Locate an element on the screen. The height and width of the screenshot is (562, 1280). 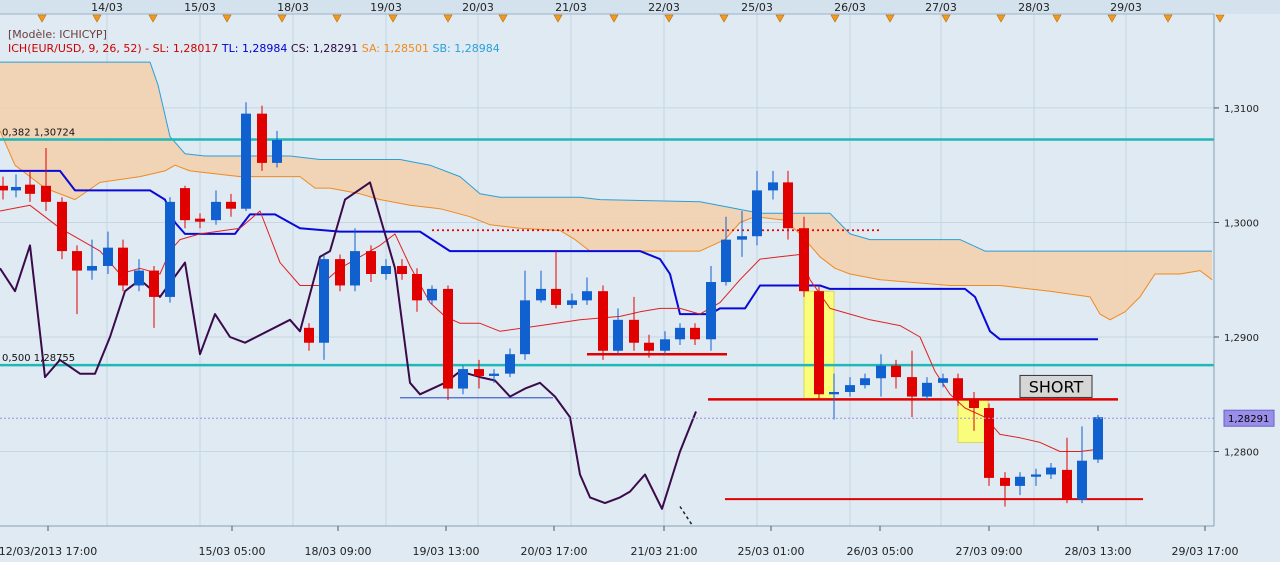
x-tick-label-2: 18/03 09:00 is located at coordinates (338, 551).